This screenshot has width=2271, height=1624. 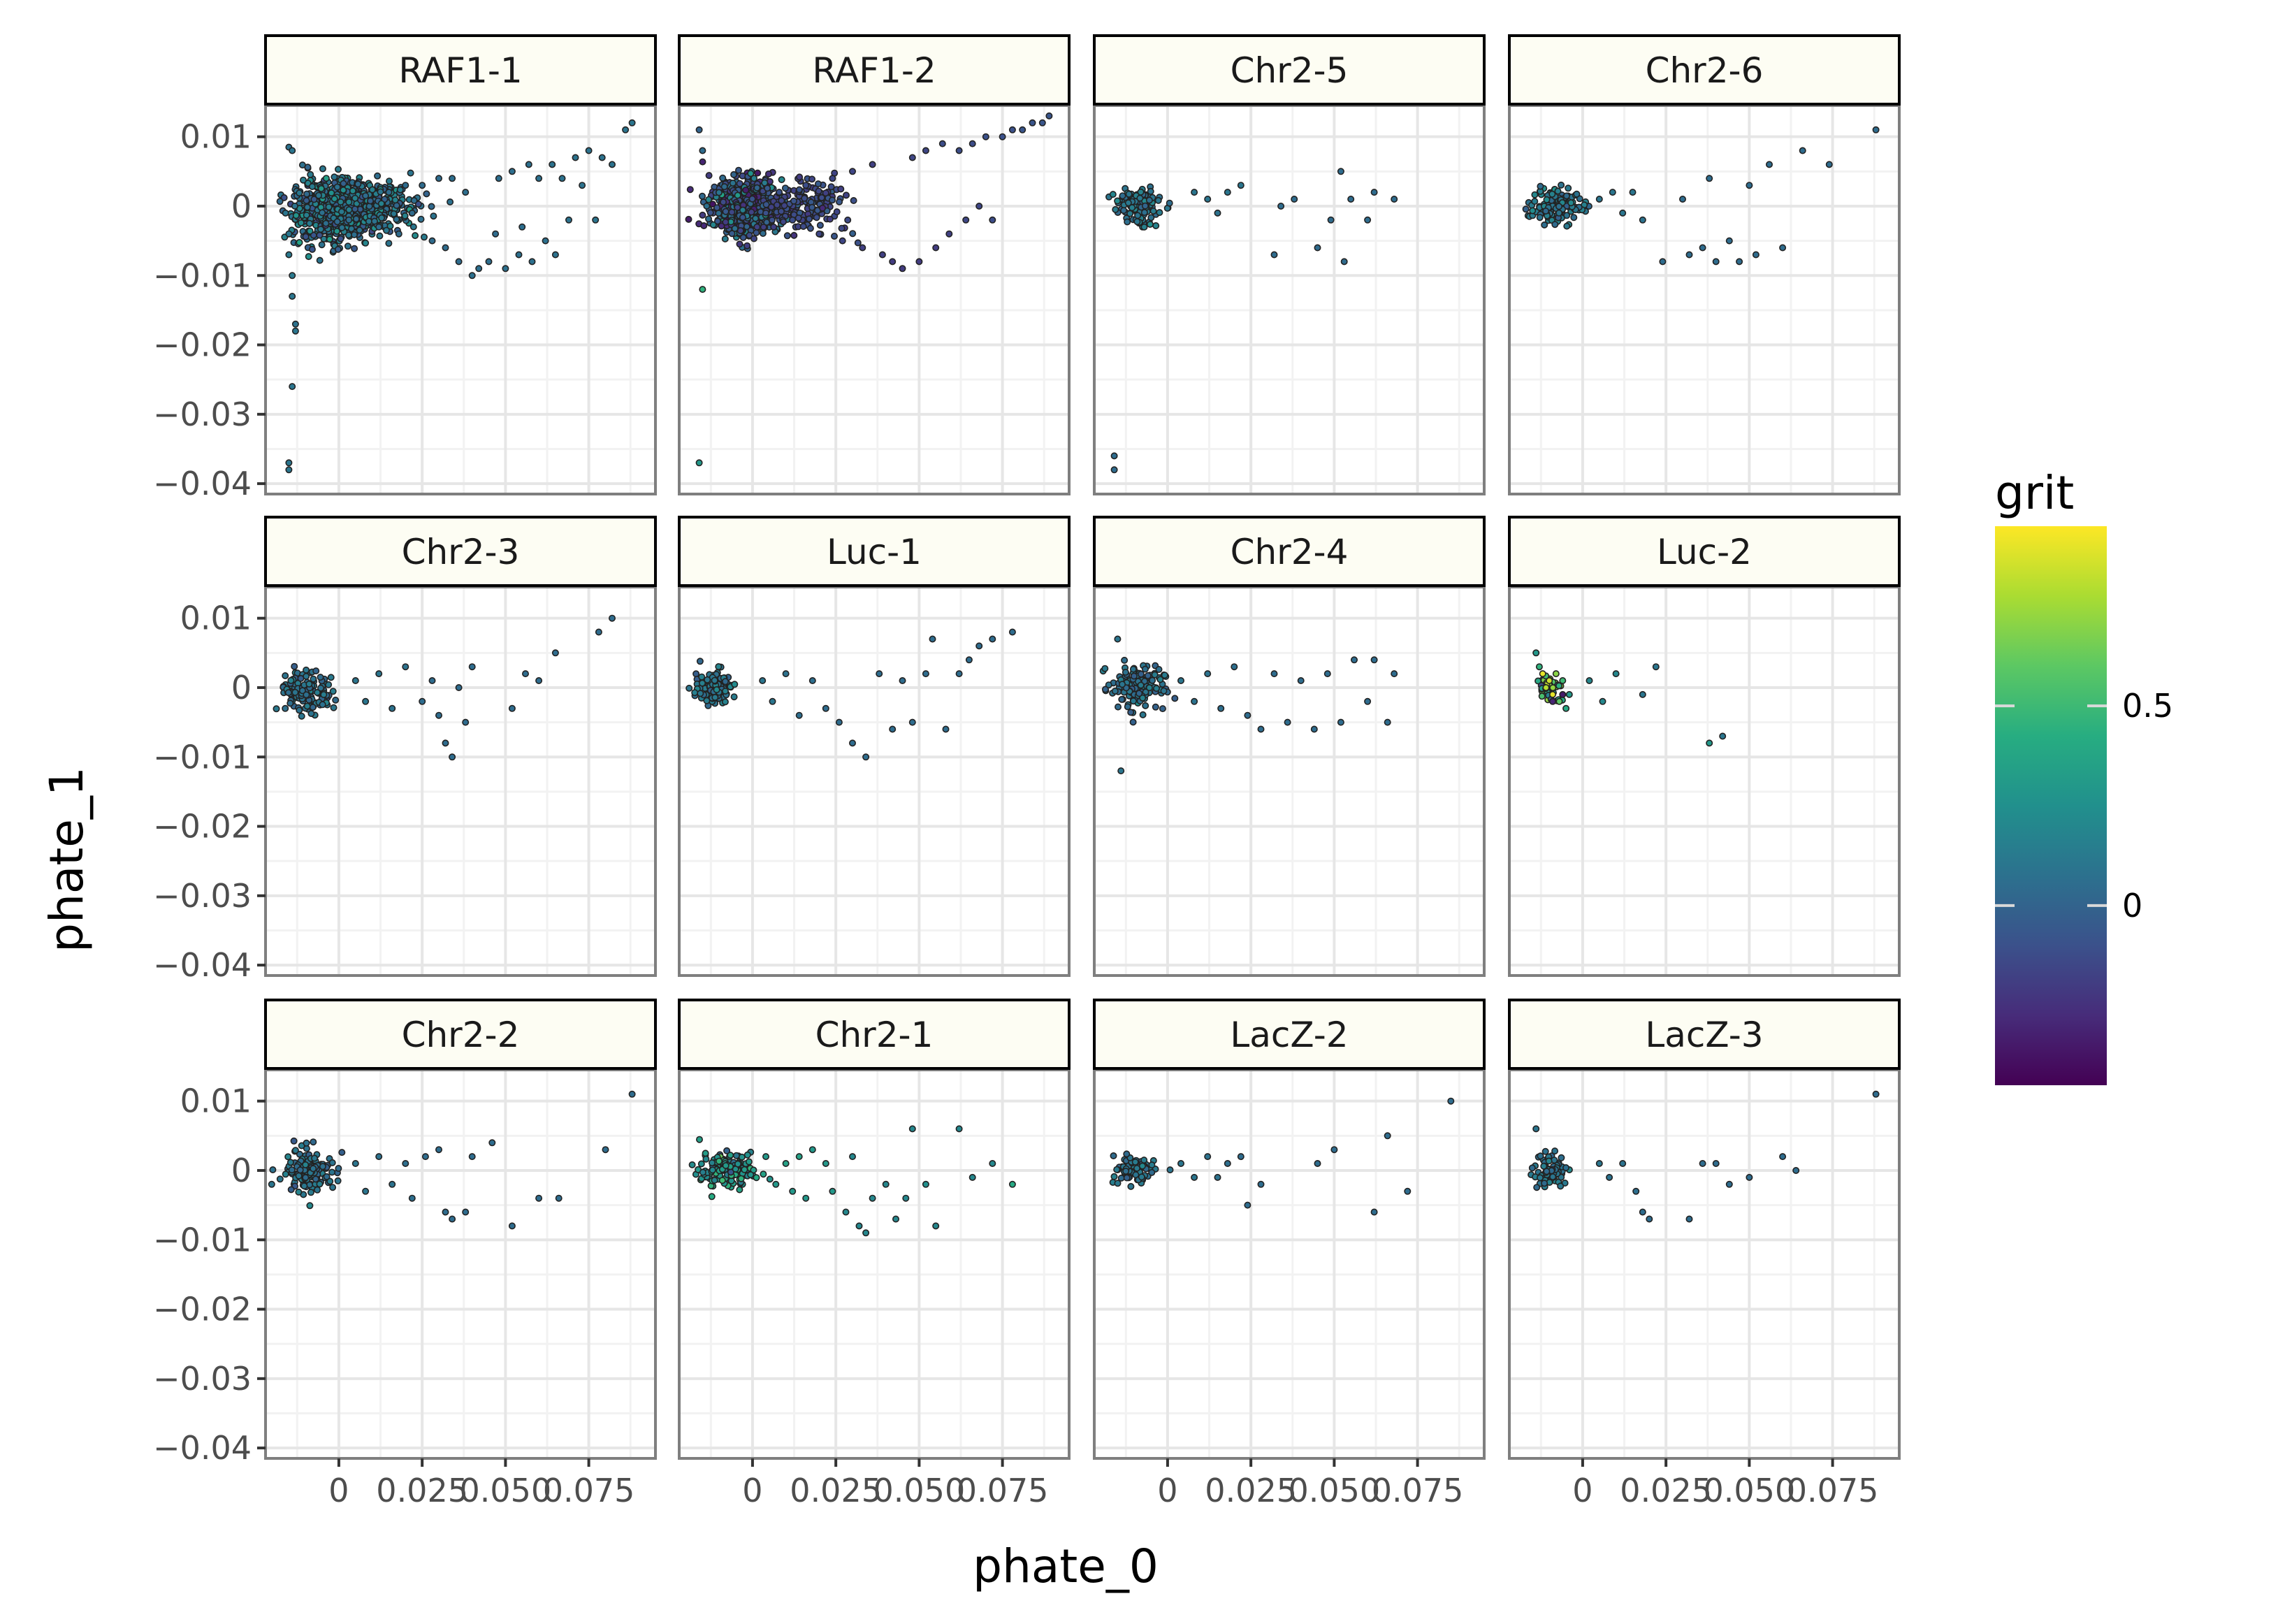 I want to click on facet-panel-chr2-3: Chr2-3, so click(x=460, y=747).